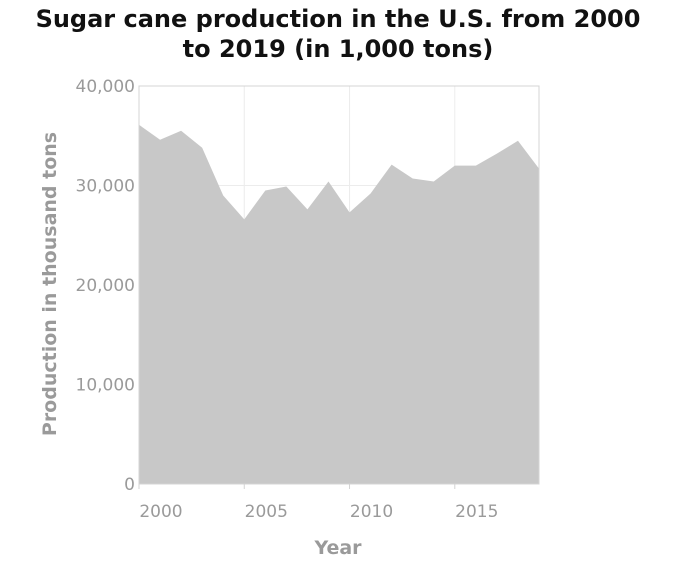 The image size is (676, 568). What do you see at coordinates (371, 512) in the screenshot?
I see `x-tick-label: 2010` at bounding box center [371, 512].